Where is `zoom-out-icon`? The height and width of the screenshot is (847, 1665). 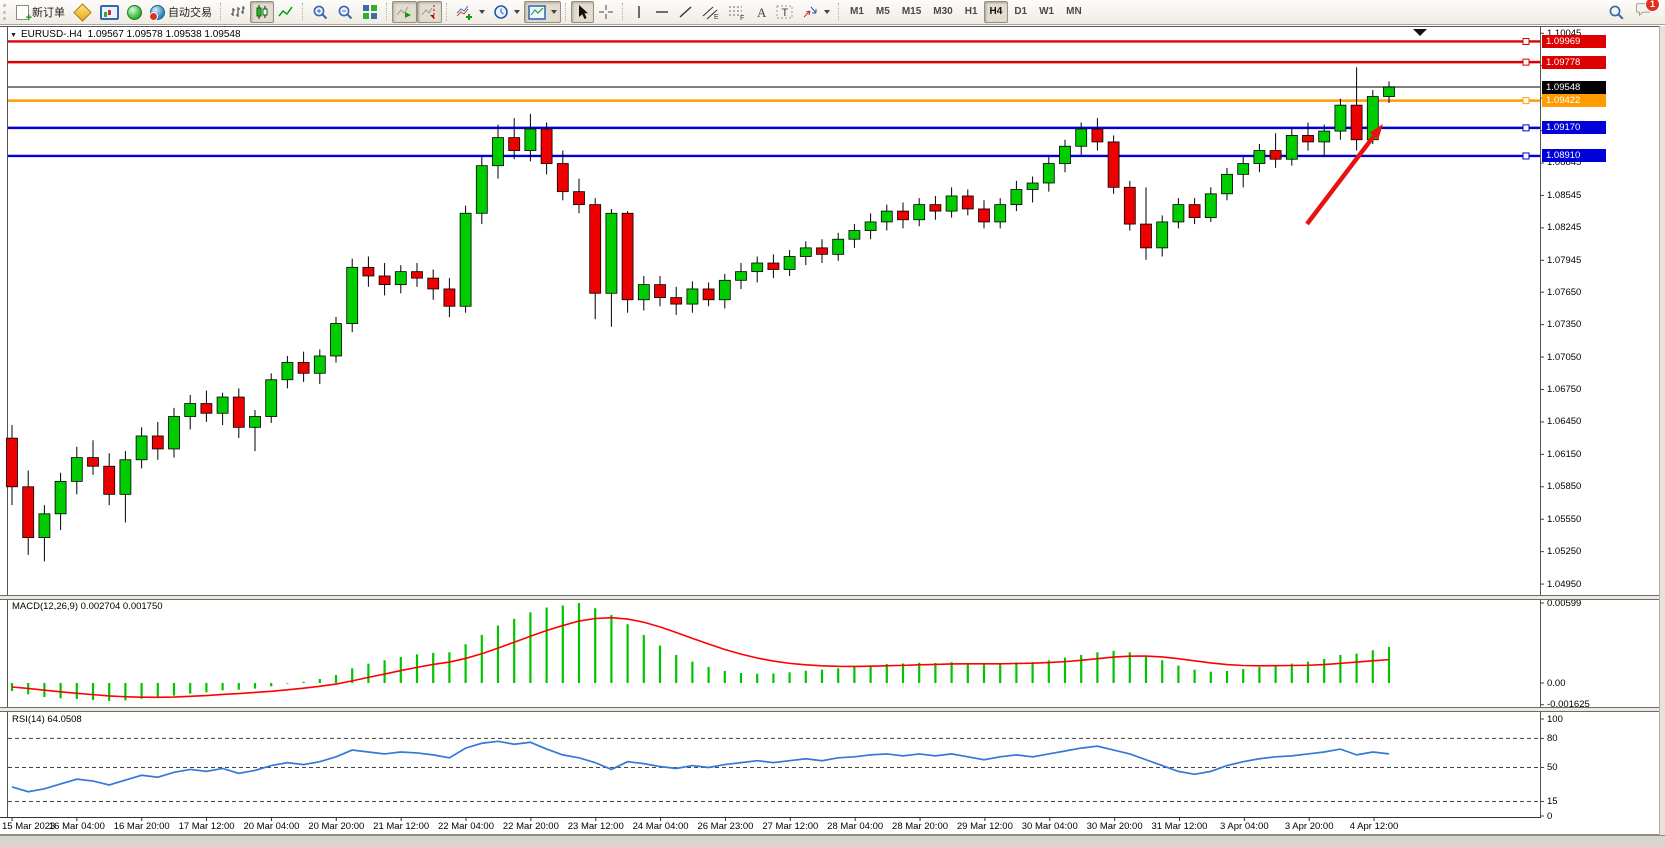 zoom-out-icon is located at coordinates (345, 12).